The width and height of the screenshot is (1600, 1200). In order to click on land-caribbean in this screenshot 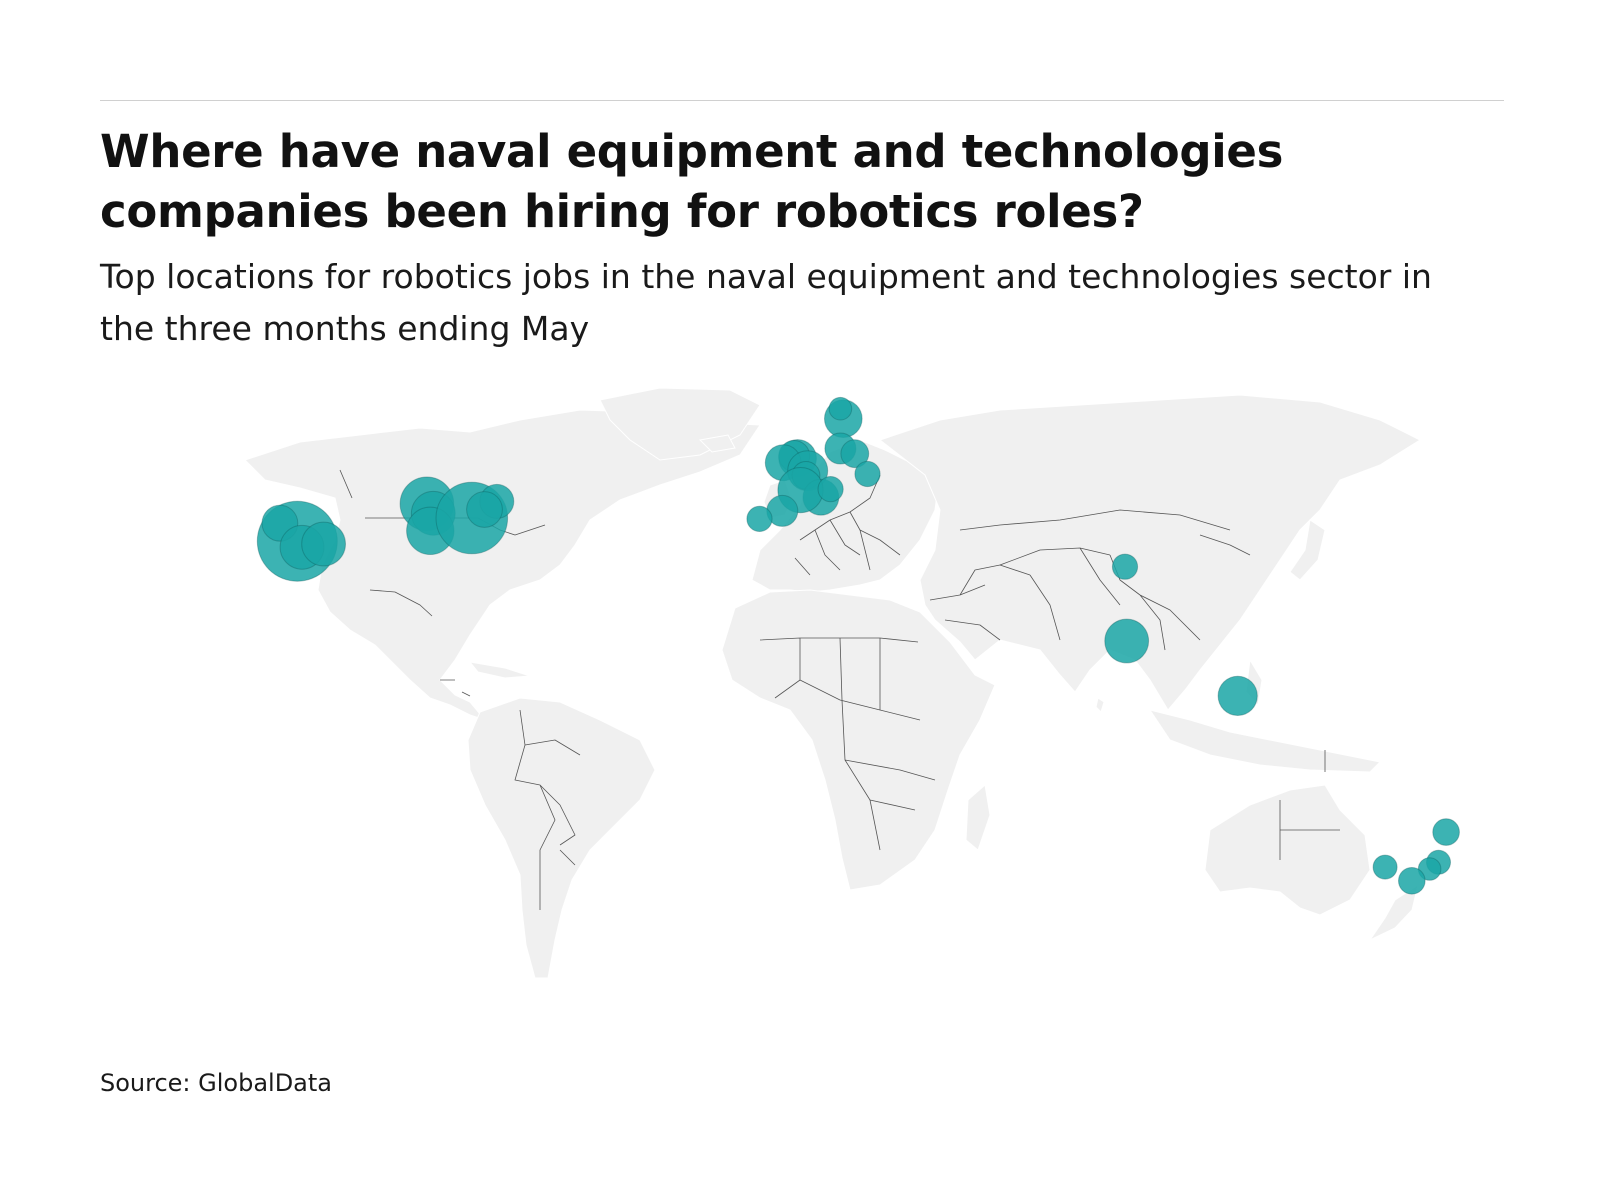, I will do `click(499, 670)`.